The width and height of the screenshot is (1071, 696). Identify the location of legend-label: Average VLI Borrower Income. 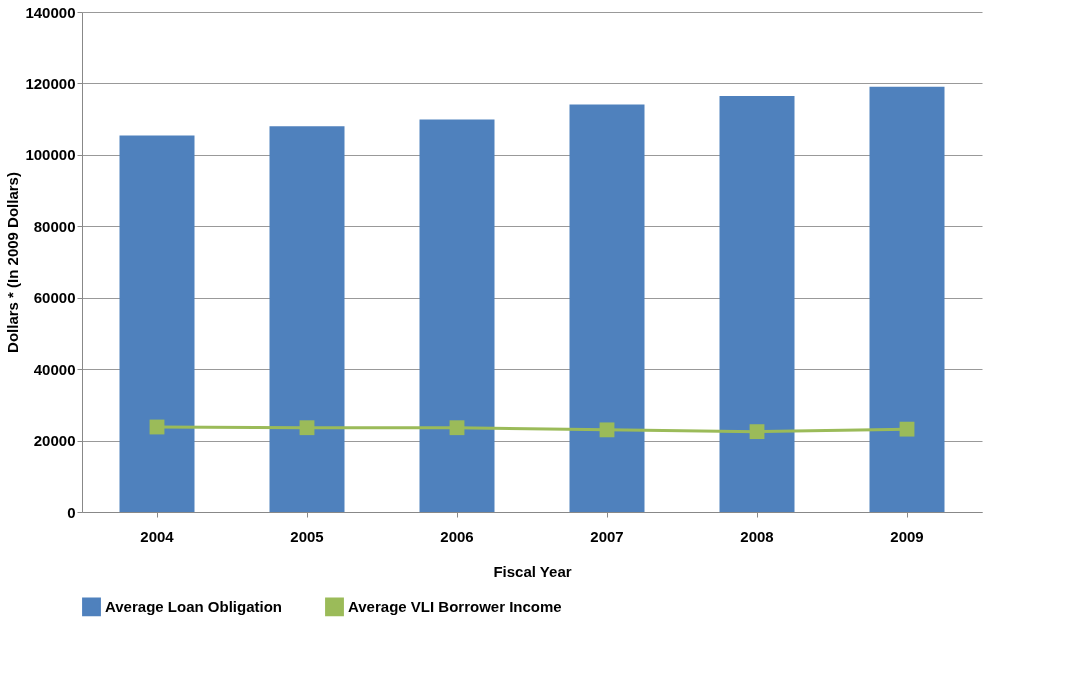
(455, 606).